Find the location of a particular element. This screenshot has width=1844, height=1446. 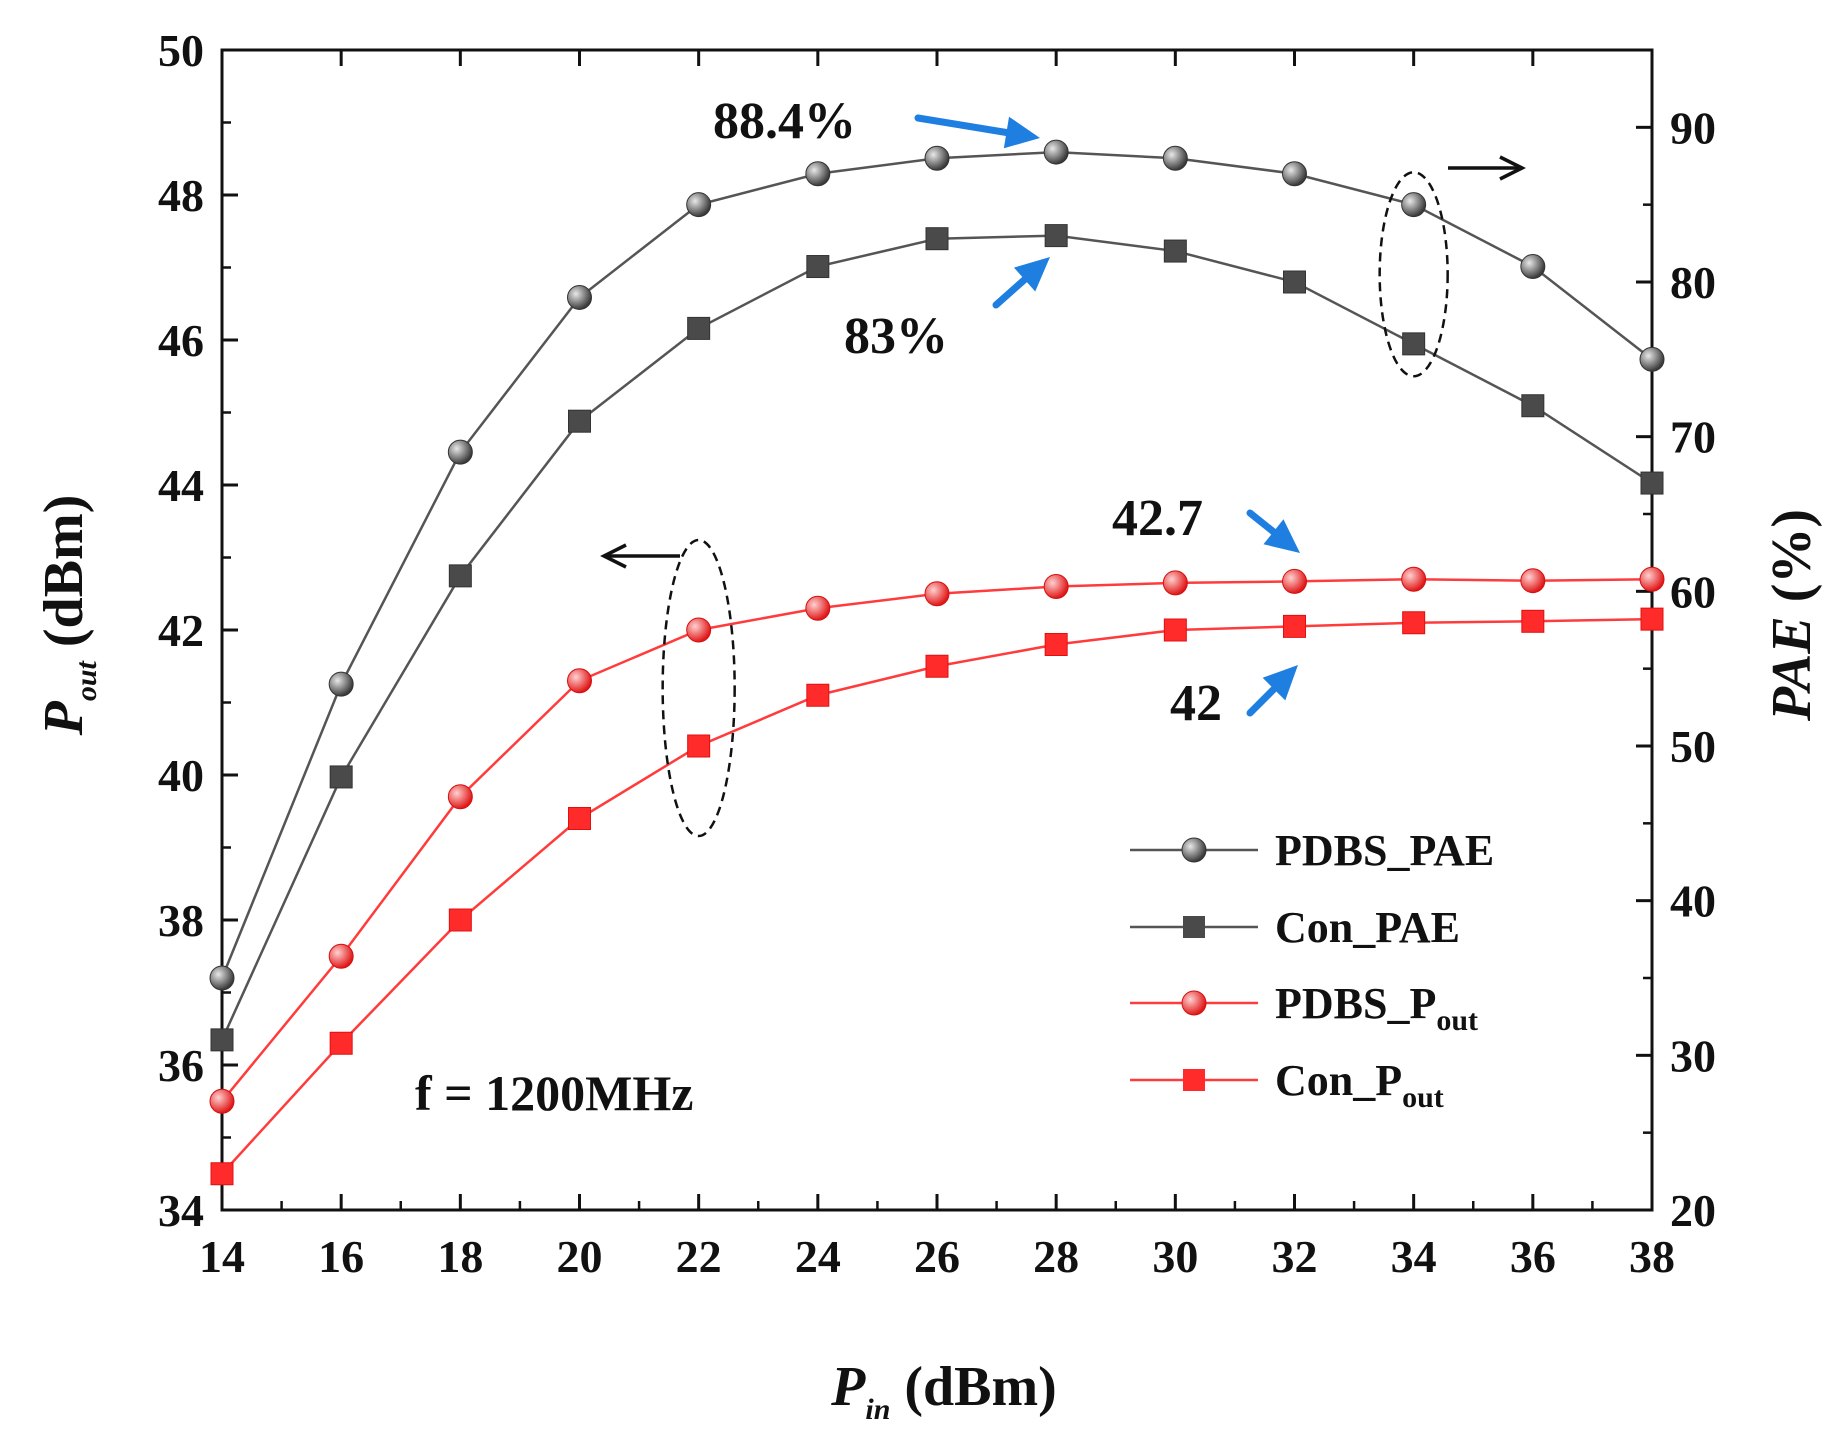

x-axis-title-sub: in is located at coordinates (877, 1409).